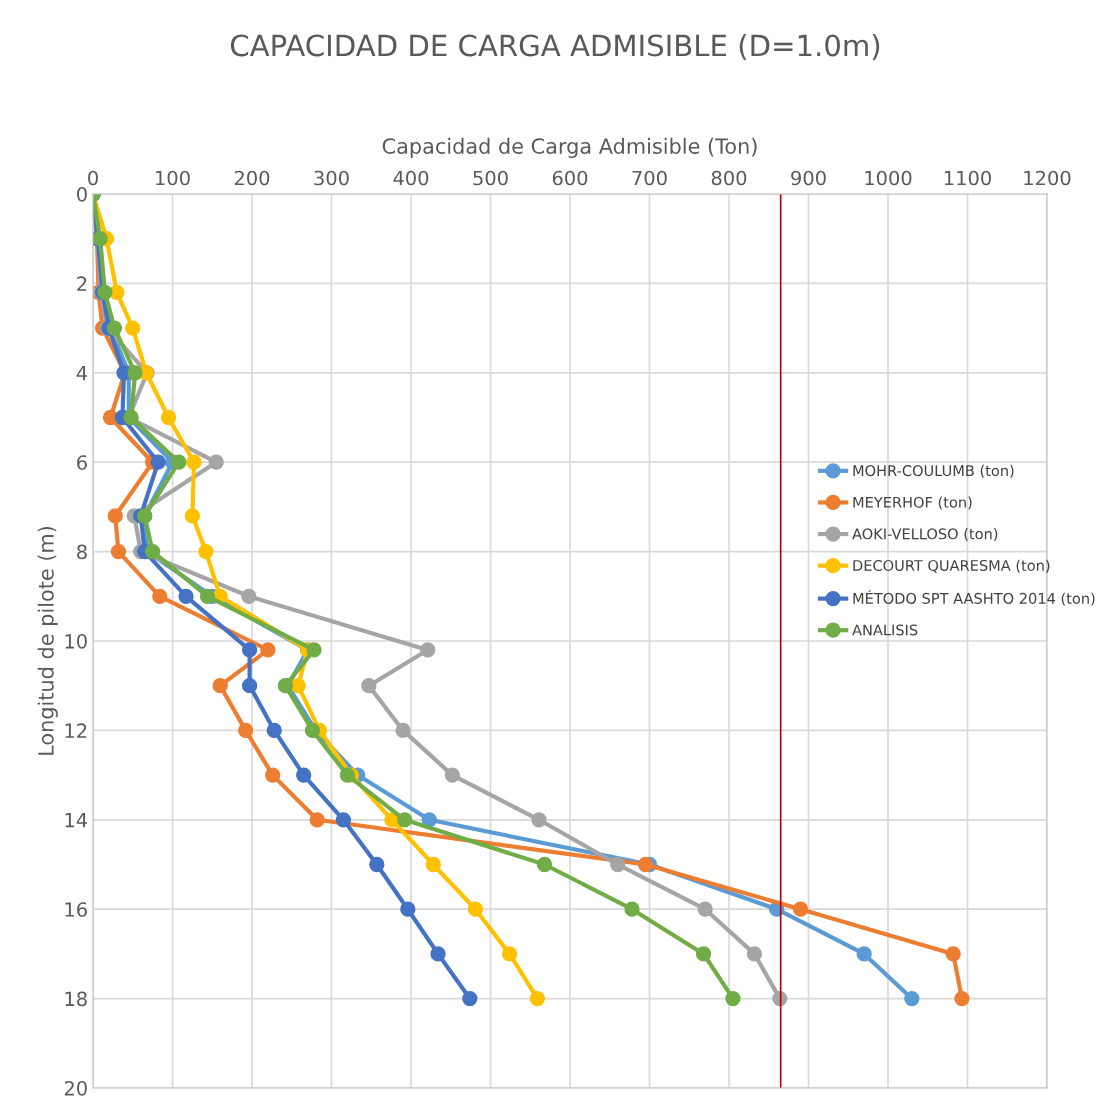 The image size is (1111, 1110). What do you see at coordinates (411, 178) in the screenshot?
I see `x-tick-label: 400` at bounding box center [411, 178].